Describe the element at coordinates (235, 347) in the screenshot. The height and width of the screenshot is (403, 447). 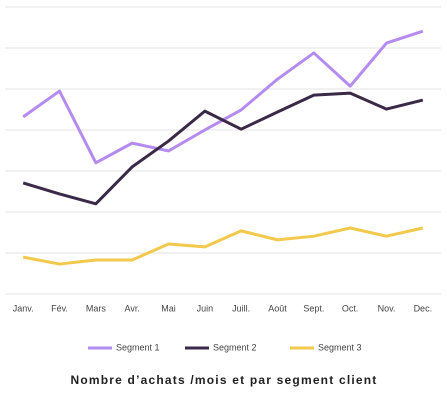
I see `legend-label: Segment 2` at that location.